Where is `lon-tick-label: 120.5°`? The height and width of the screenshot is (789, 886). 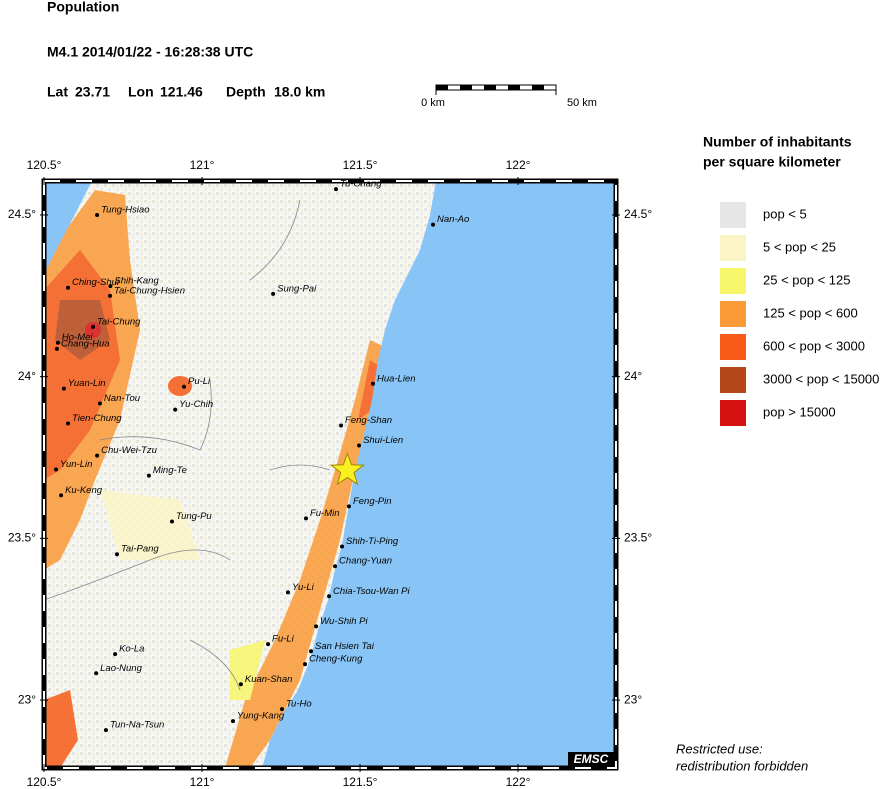 lon-tick-label: 120.5° is located at coordinates (44, 165).